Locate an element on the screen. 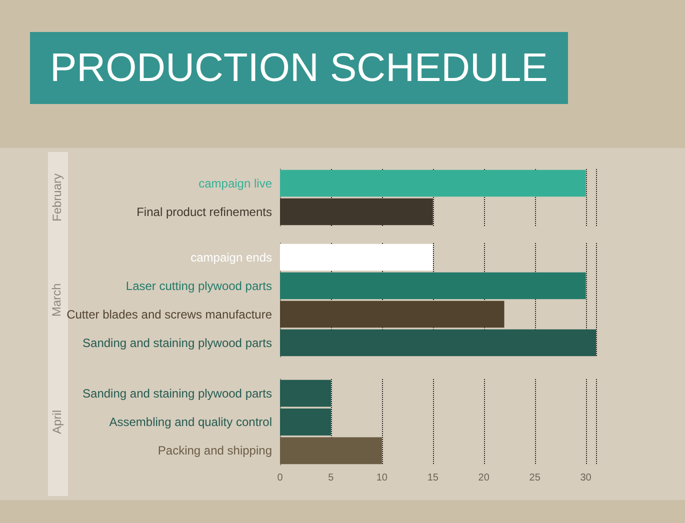 This screenshot has width=685, height=523. x-tick-label: 15 is located at coordinates (433, 478).